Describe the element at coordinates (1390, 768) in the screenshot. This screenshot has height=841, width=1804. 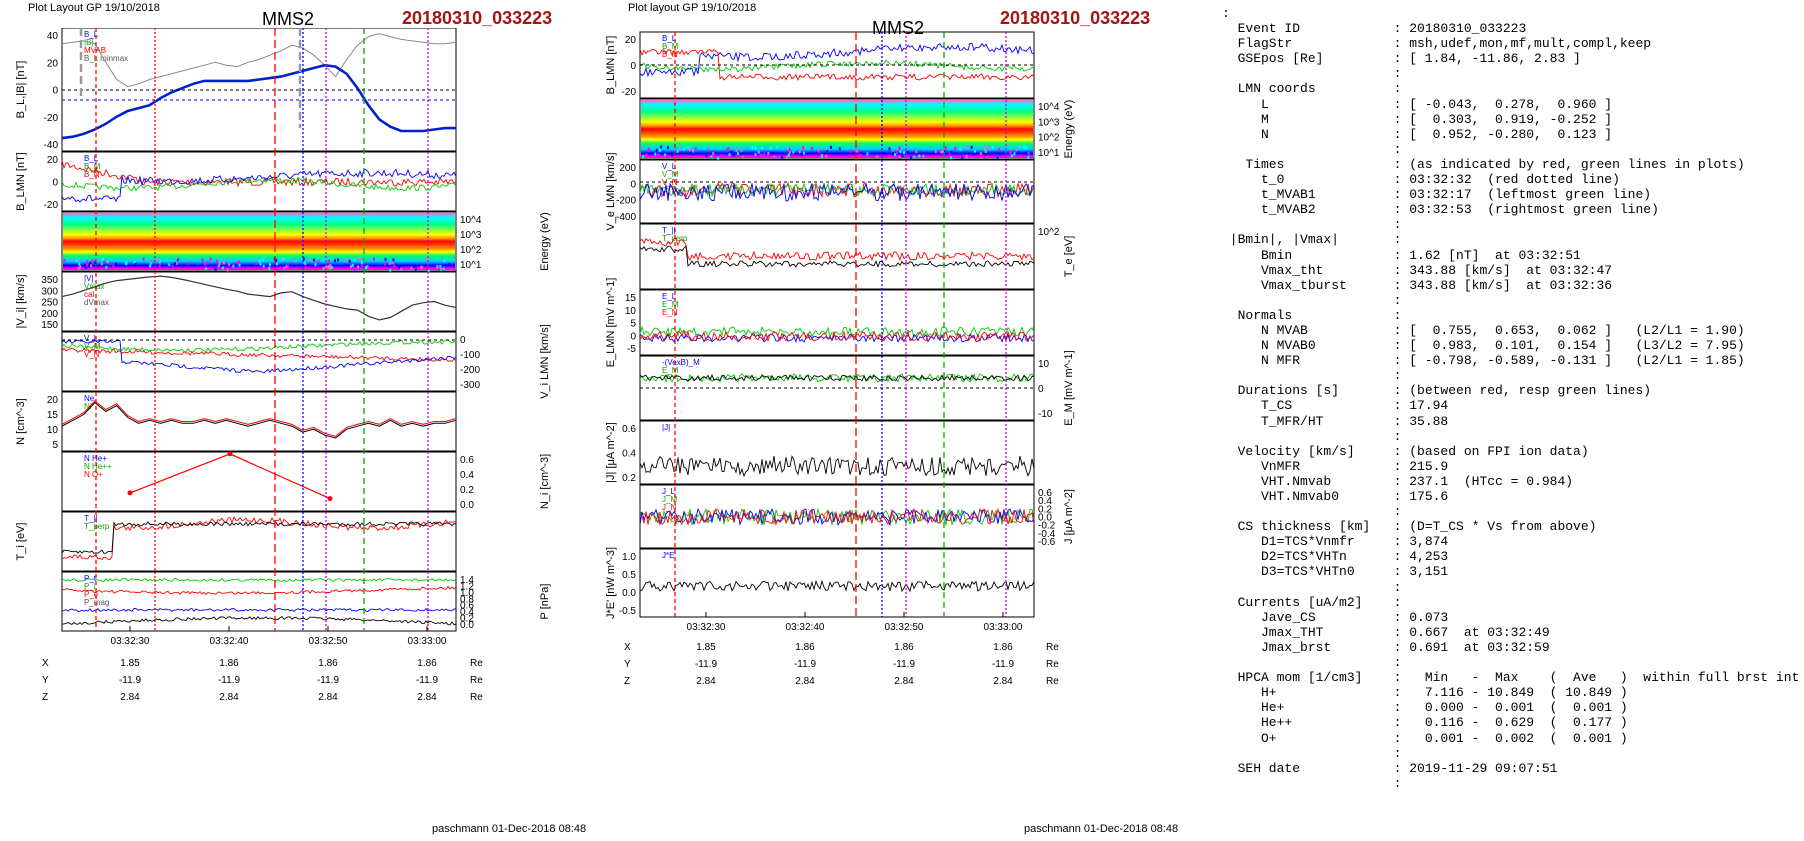
I see `info-line: SEH date : 2019-11-29 09:07:51` at that location.